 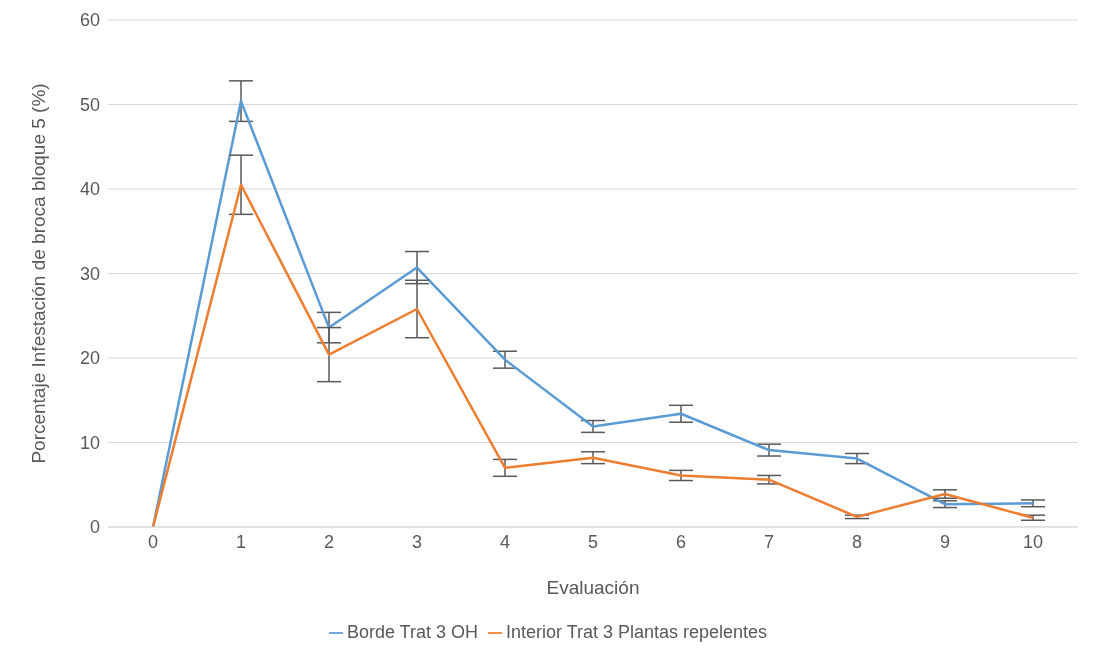 I want to click on x-tick-label: 0, so click(x=153, y=541).